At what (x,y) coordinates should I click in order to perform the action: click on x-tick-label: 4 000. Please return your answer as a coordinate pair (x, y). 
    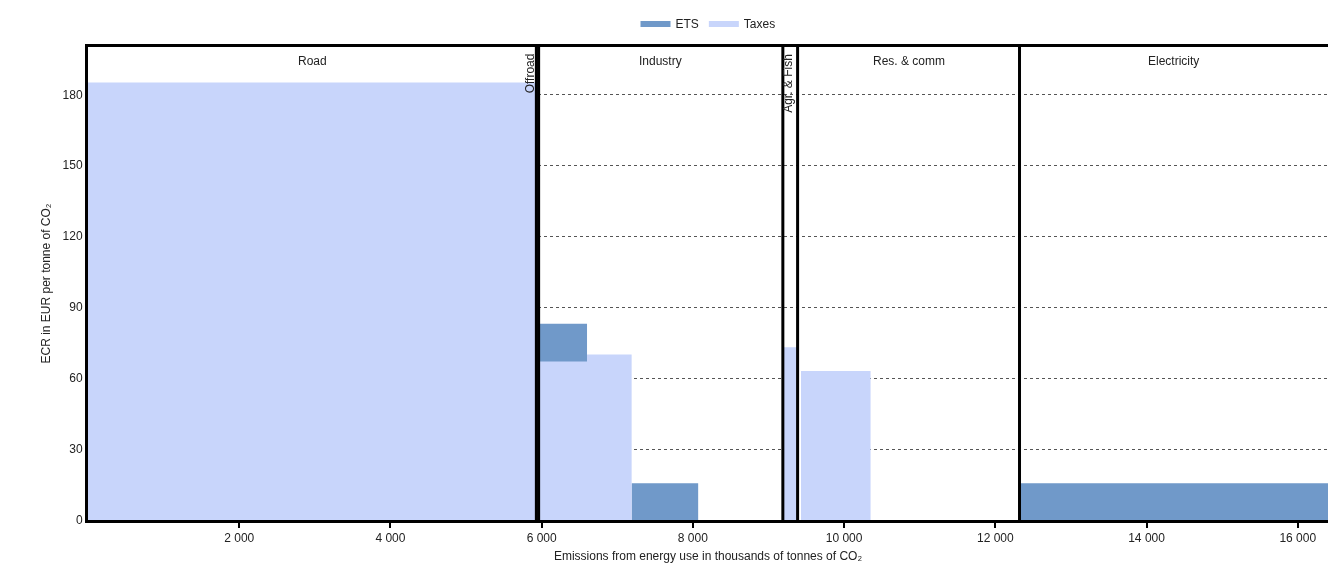
    Looking at the image, I should click on (390, 538).